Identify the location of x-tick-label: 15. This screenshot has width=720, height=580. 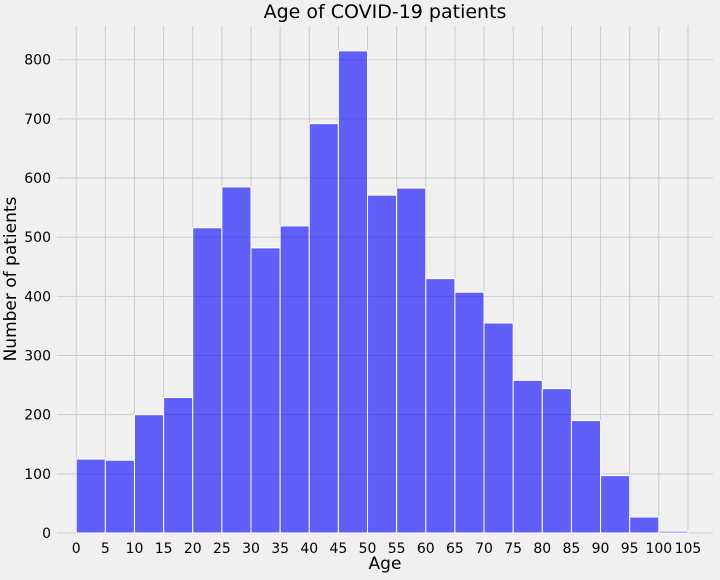
(164, 549).